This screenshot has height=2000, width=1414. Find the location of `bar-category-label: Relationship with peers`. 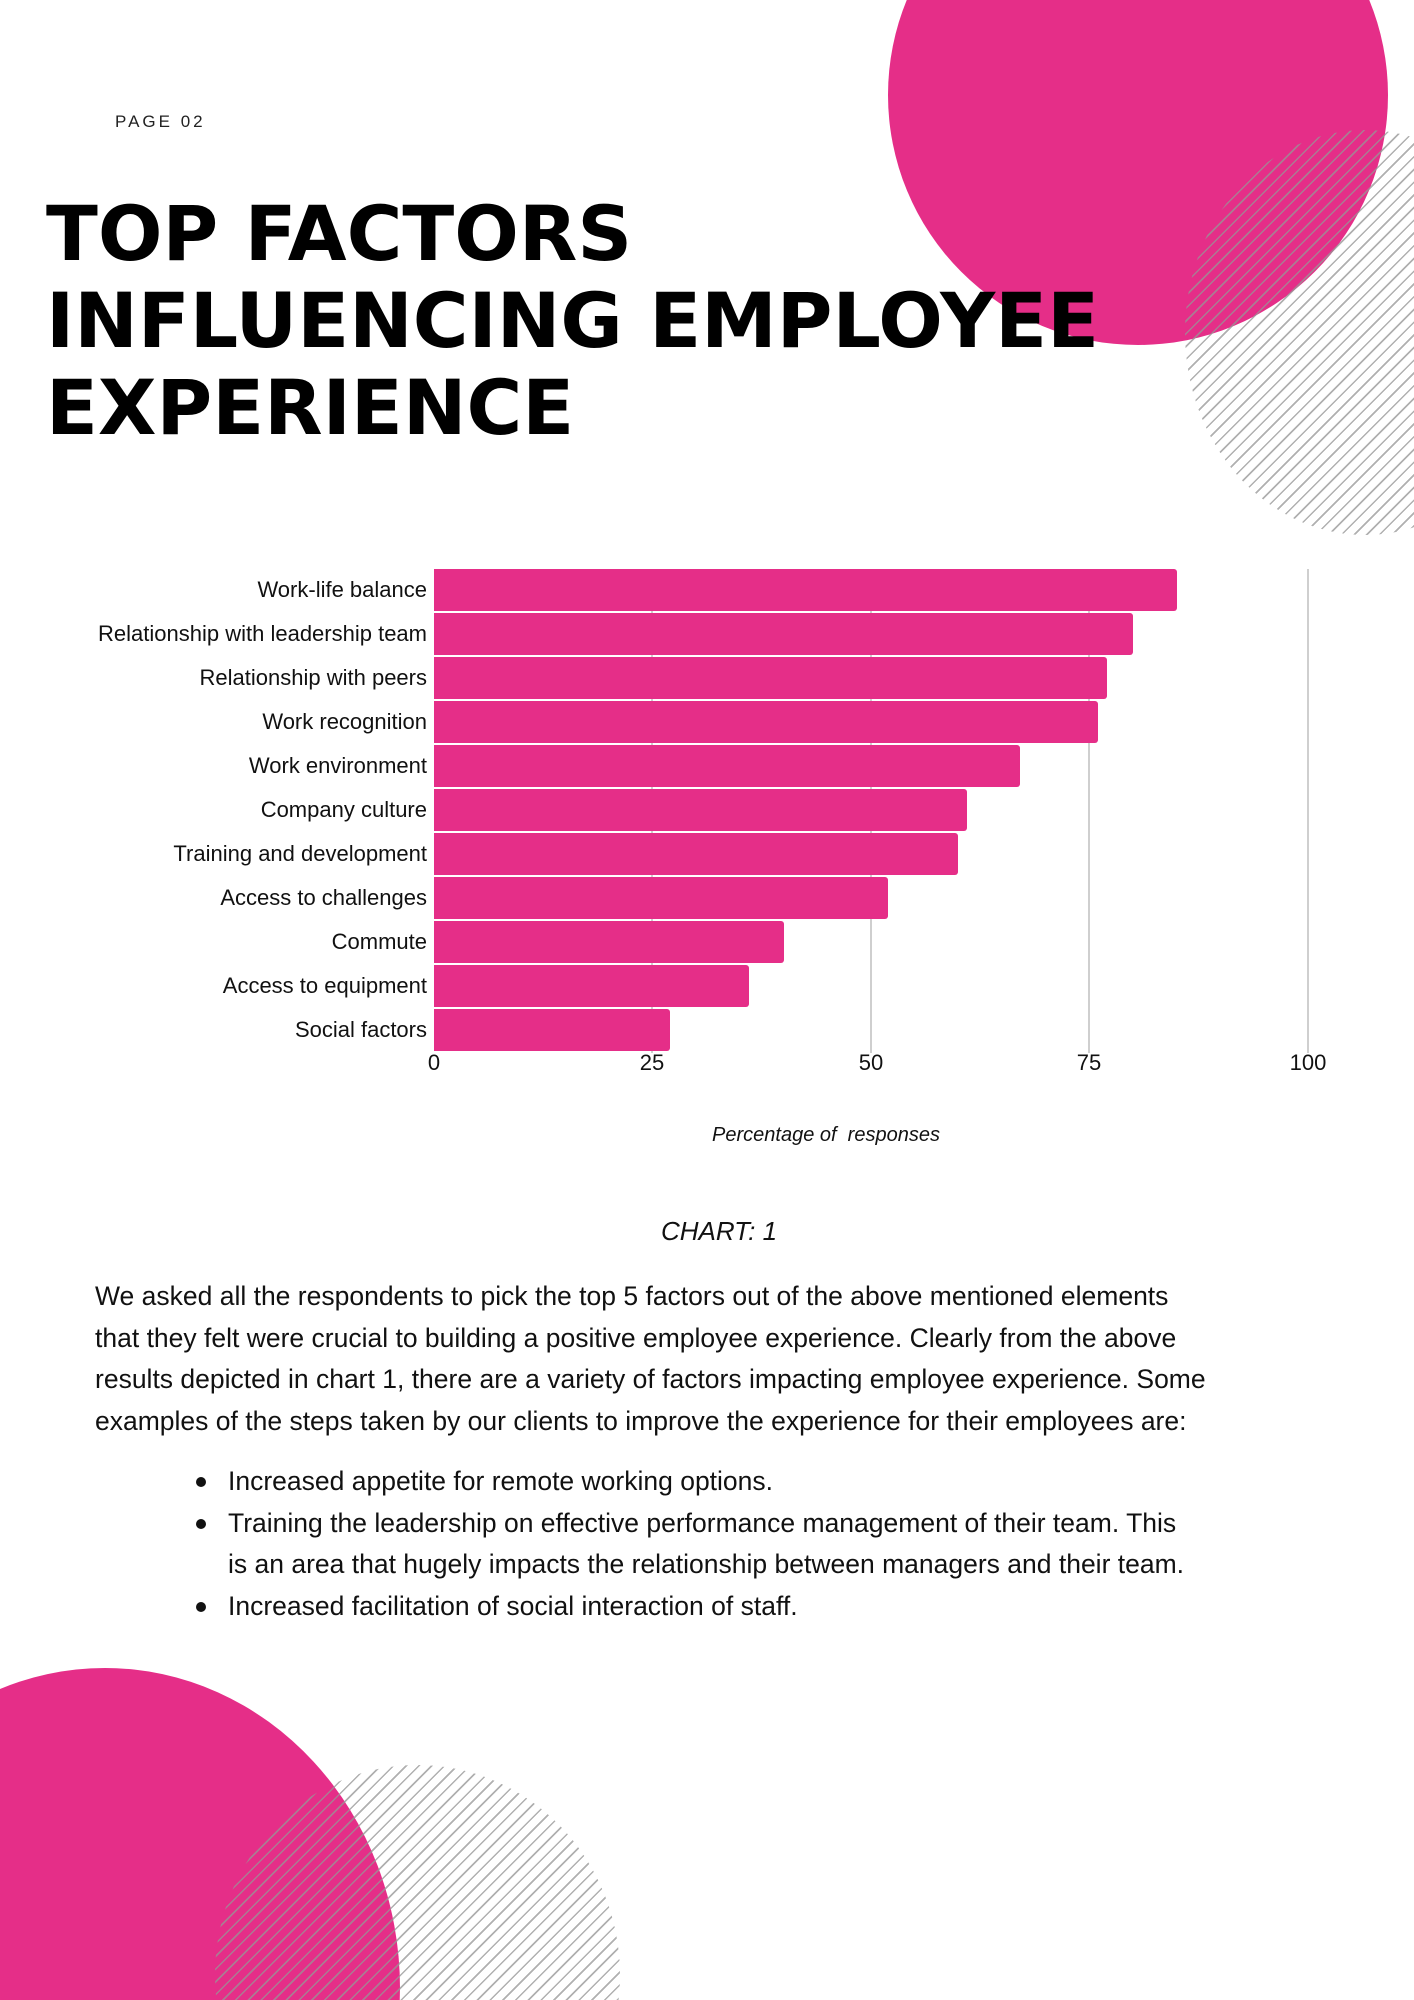

bar-category-label: Relationship with peers is located at coordinates (313, 677).